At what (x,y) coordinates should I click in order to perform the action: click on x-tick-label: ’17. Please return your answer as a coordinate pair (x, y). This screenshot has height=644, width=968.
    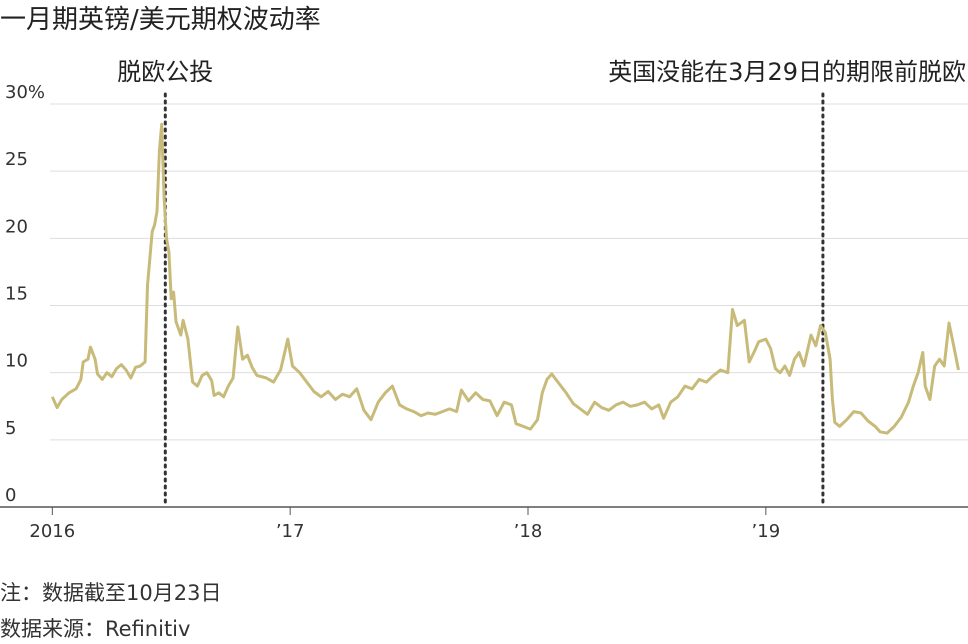
    Looking at the image, I should click on (290, 531).